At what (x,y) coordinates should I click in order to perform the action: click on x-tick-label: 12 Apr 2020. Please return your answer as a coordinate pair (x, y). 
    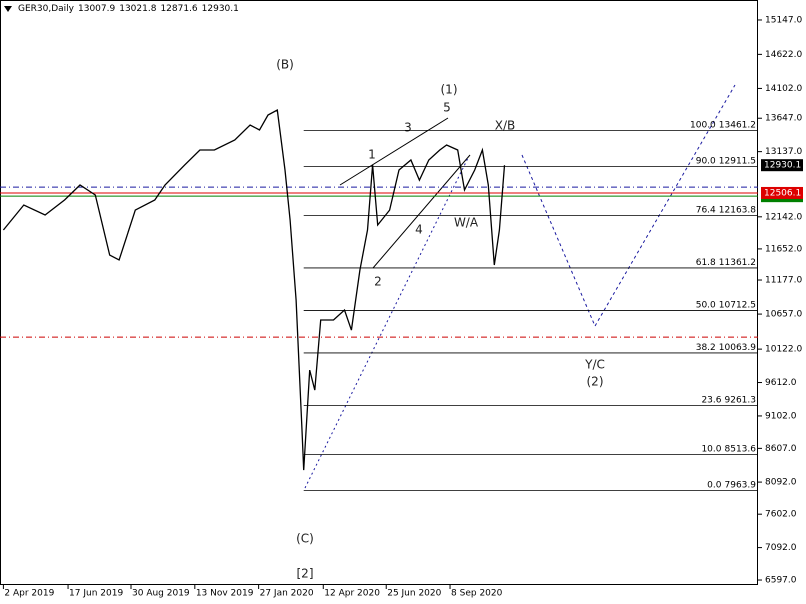
    Looking at the image, I should click on (352, 594).